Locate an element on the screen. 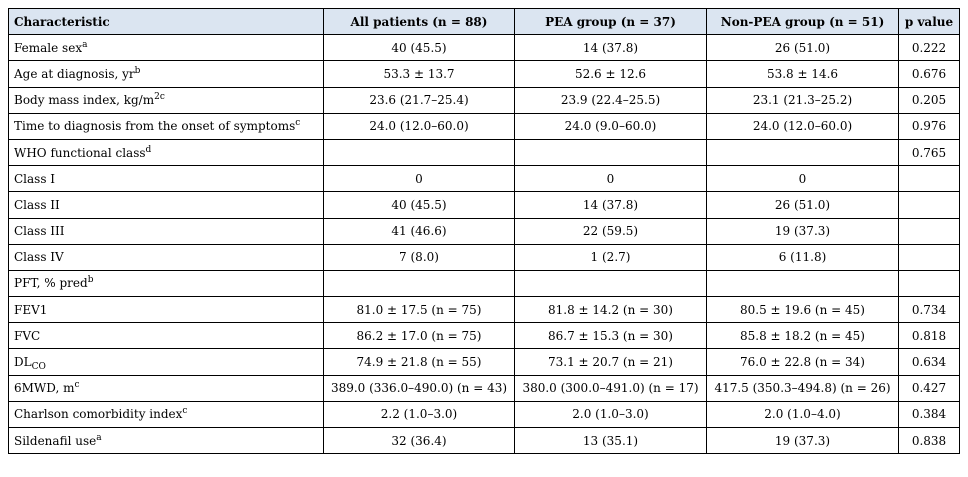 The height and width of the screenshot is (477, 968). row-label: Body mass index, kg/m2c is located at coordinates (166, 100).